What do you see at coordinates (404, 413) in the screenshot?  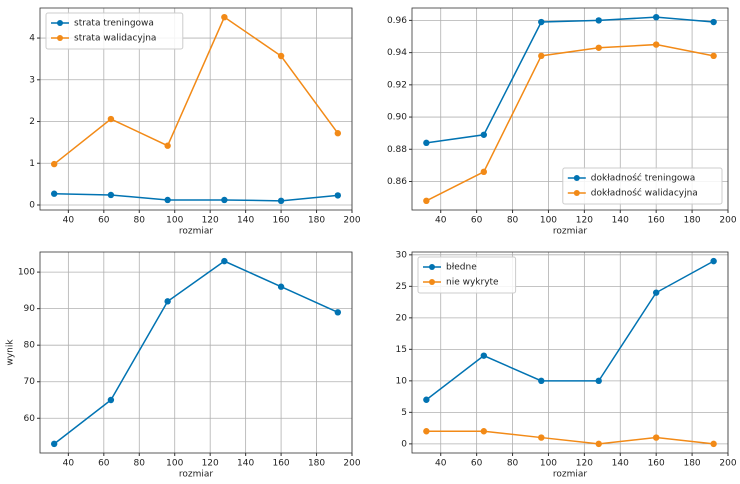 I see `y-tick-label: 5` at bounding box center [404, 413].